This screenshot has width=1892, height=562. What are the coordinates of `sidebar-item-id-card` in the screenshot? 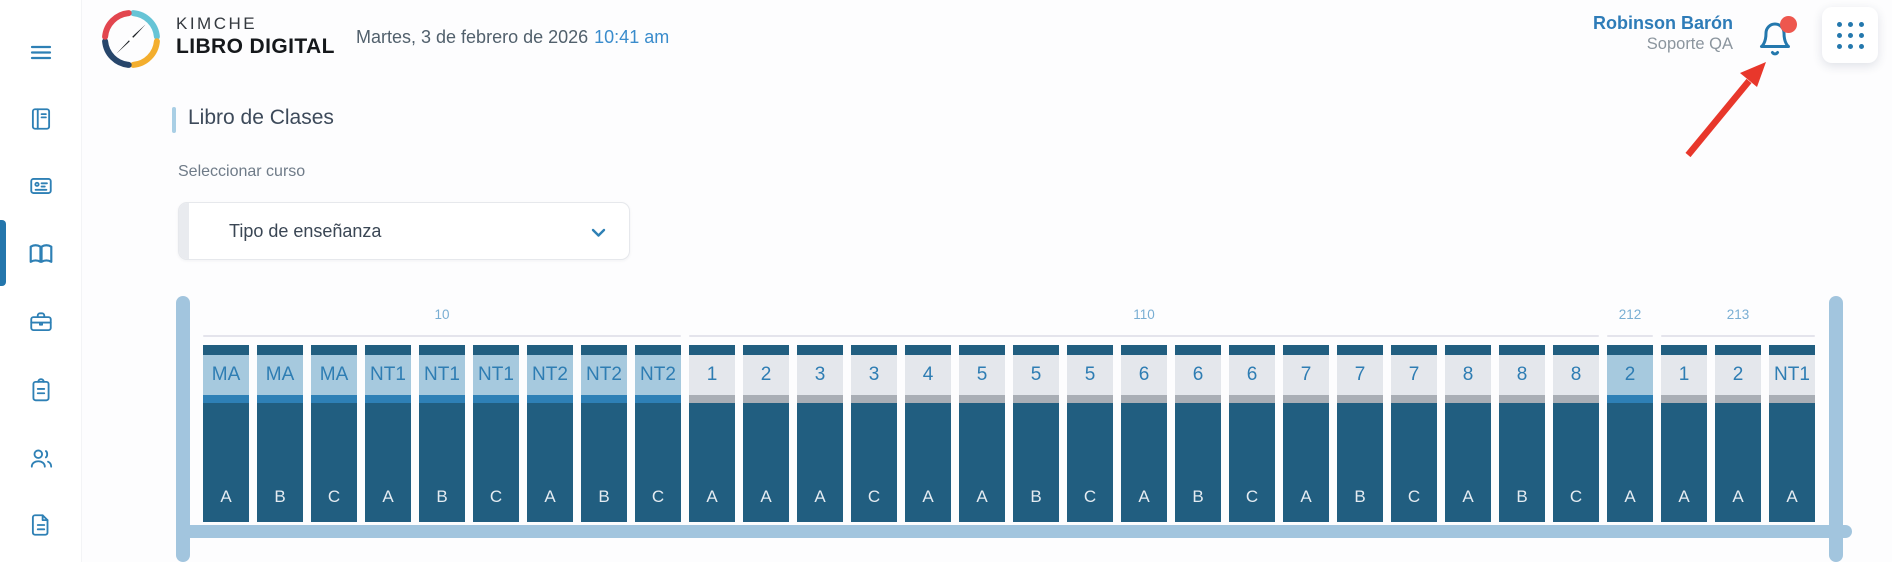 It's located at (41, 186).